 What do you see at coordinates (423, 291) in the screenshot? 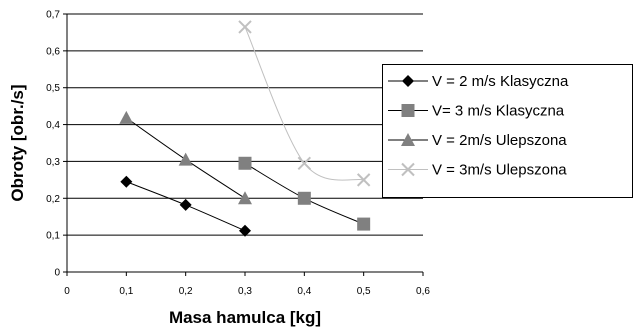
I see `x-tick-label: 0,6` at bounding box center [423, 291].